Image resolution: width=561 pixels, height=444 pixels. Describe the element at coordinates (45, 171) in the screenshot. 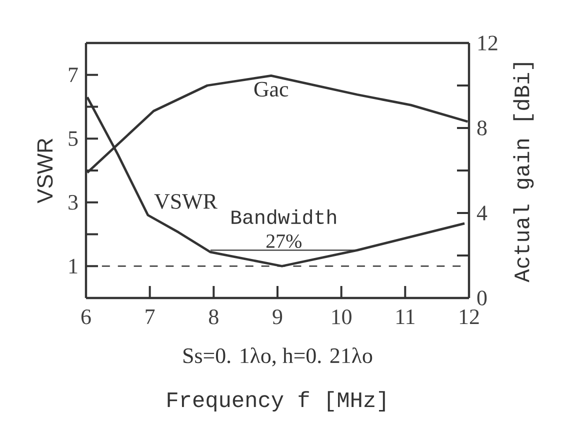

I see `y-axis-title: VSWR` at that location.